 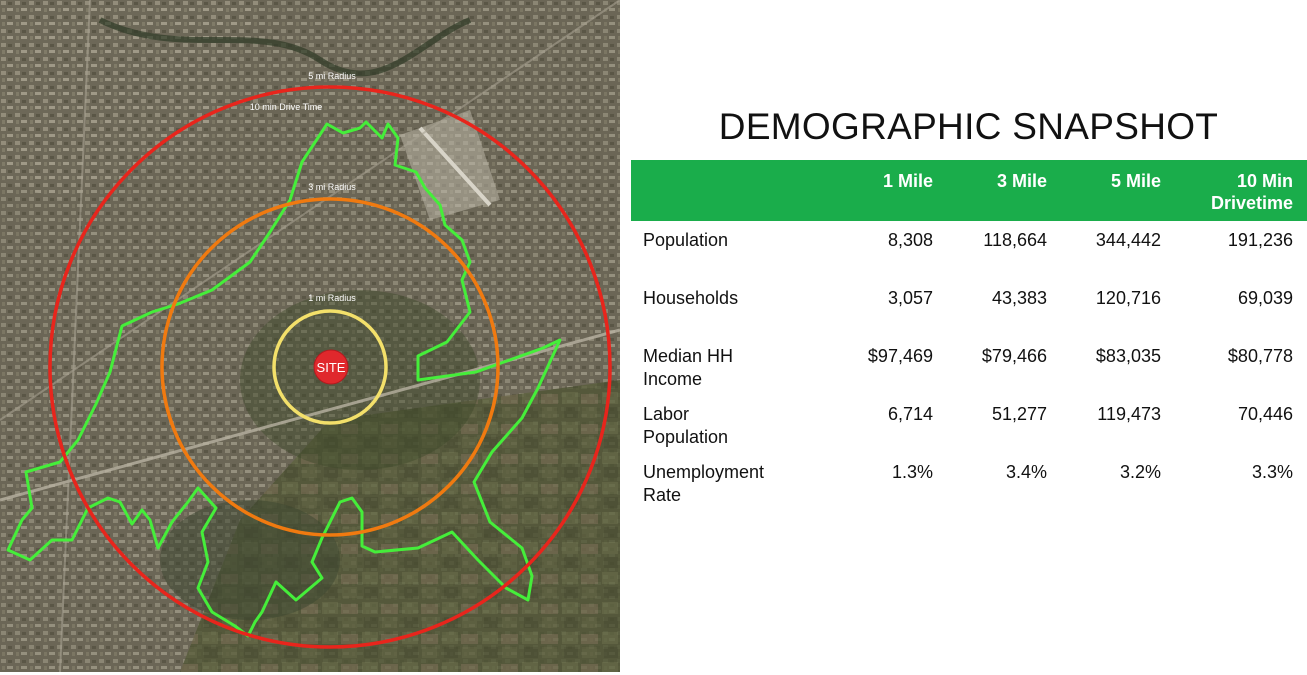 What do you see at coordinates (969, 482) in the screenshot?
I see `table-row: Unemployment Rate 1.3% 3.4% 3.2% 3.3%` at bounding box center [969, 482].